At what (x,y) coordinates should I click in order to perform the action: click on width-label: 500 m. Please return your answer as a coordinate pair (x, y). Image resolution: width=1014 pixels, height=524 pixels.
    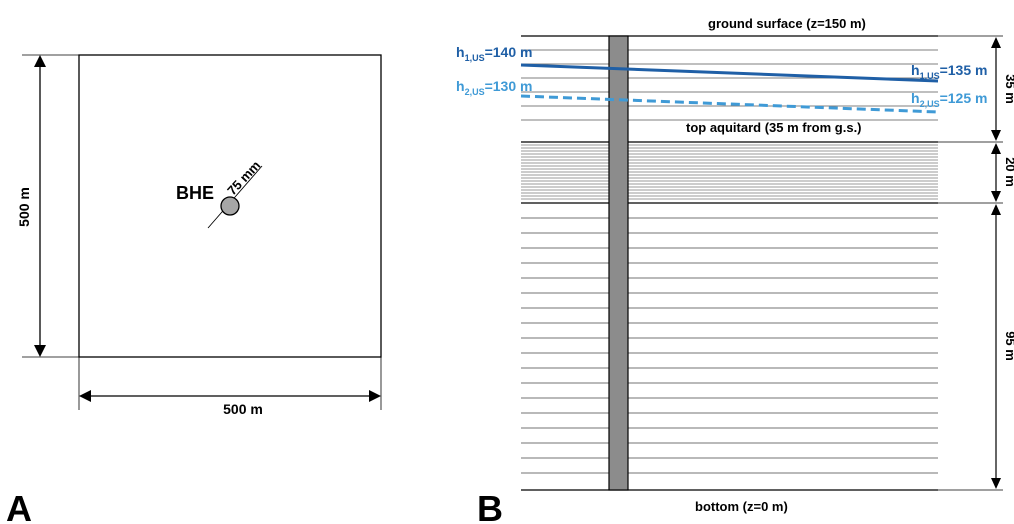
    Looking at the image, I should click on (243, 409).